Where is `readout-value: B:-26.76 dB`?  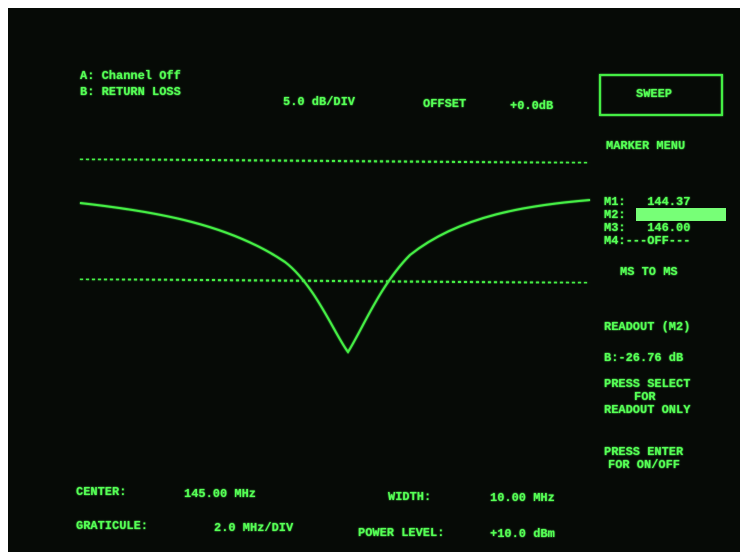 readout-value: B:-26.76 dB is located at coordinates (643, 358).